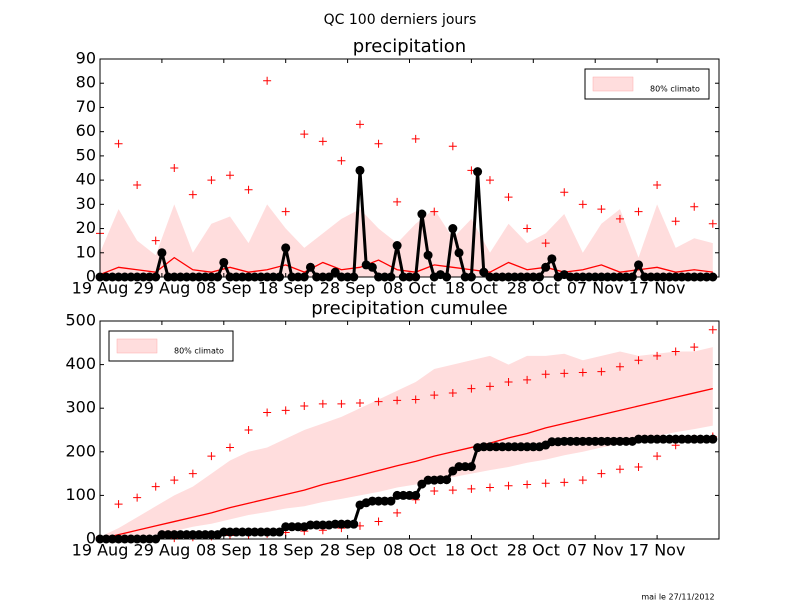 Image resolution: width=800 pixels, height=600 pixels. What do you see at coordinates (86, 82) in the screenshot?
I see `y-tick-label: 80` at bounding box center [86, 82].